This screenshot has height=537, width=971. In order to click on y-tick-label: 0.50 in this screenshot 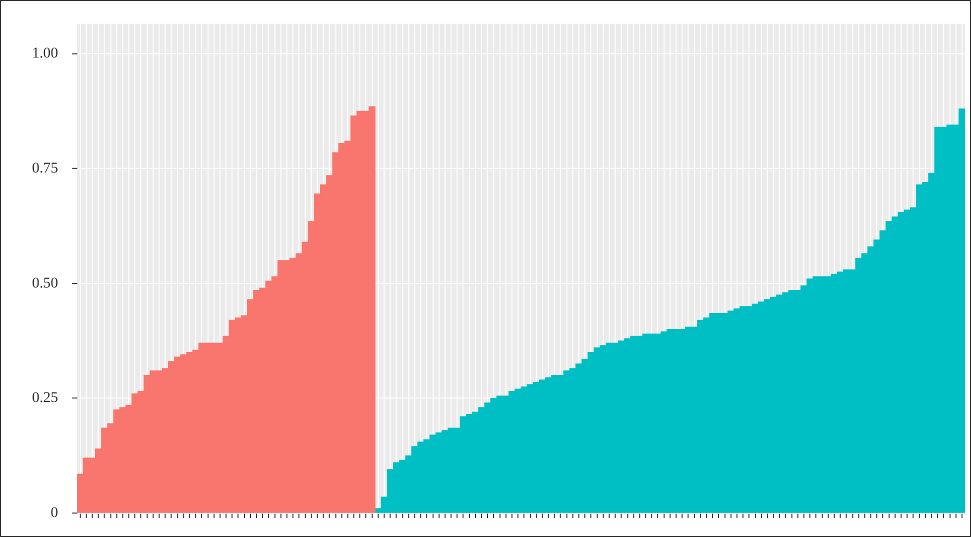, I will do `click(45, 283)`.